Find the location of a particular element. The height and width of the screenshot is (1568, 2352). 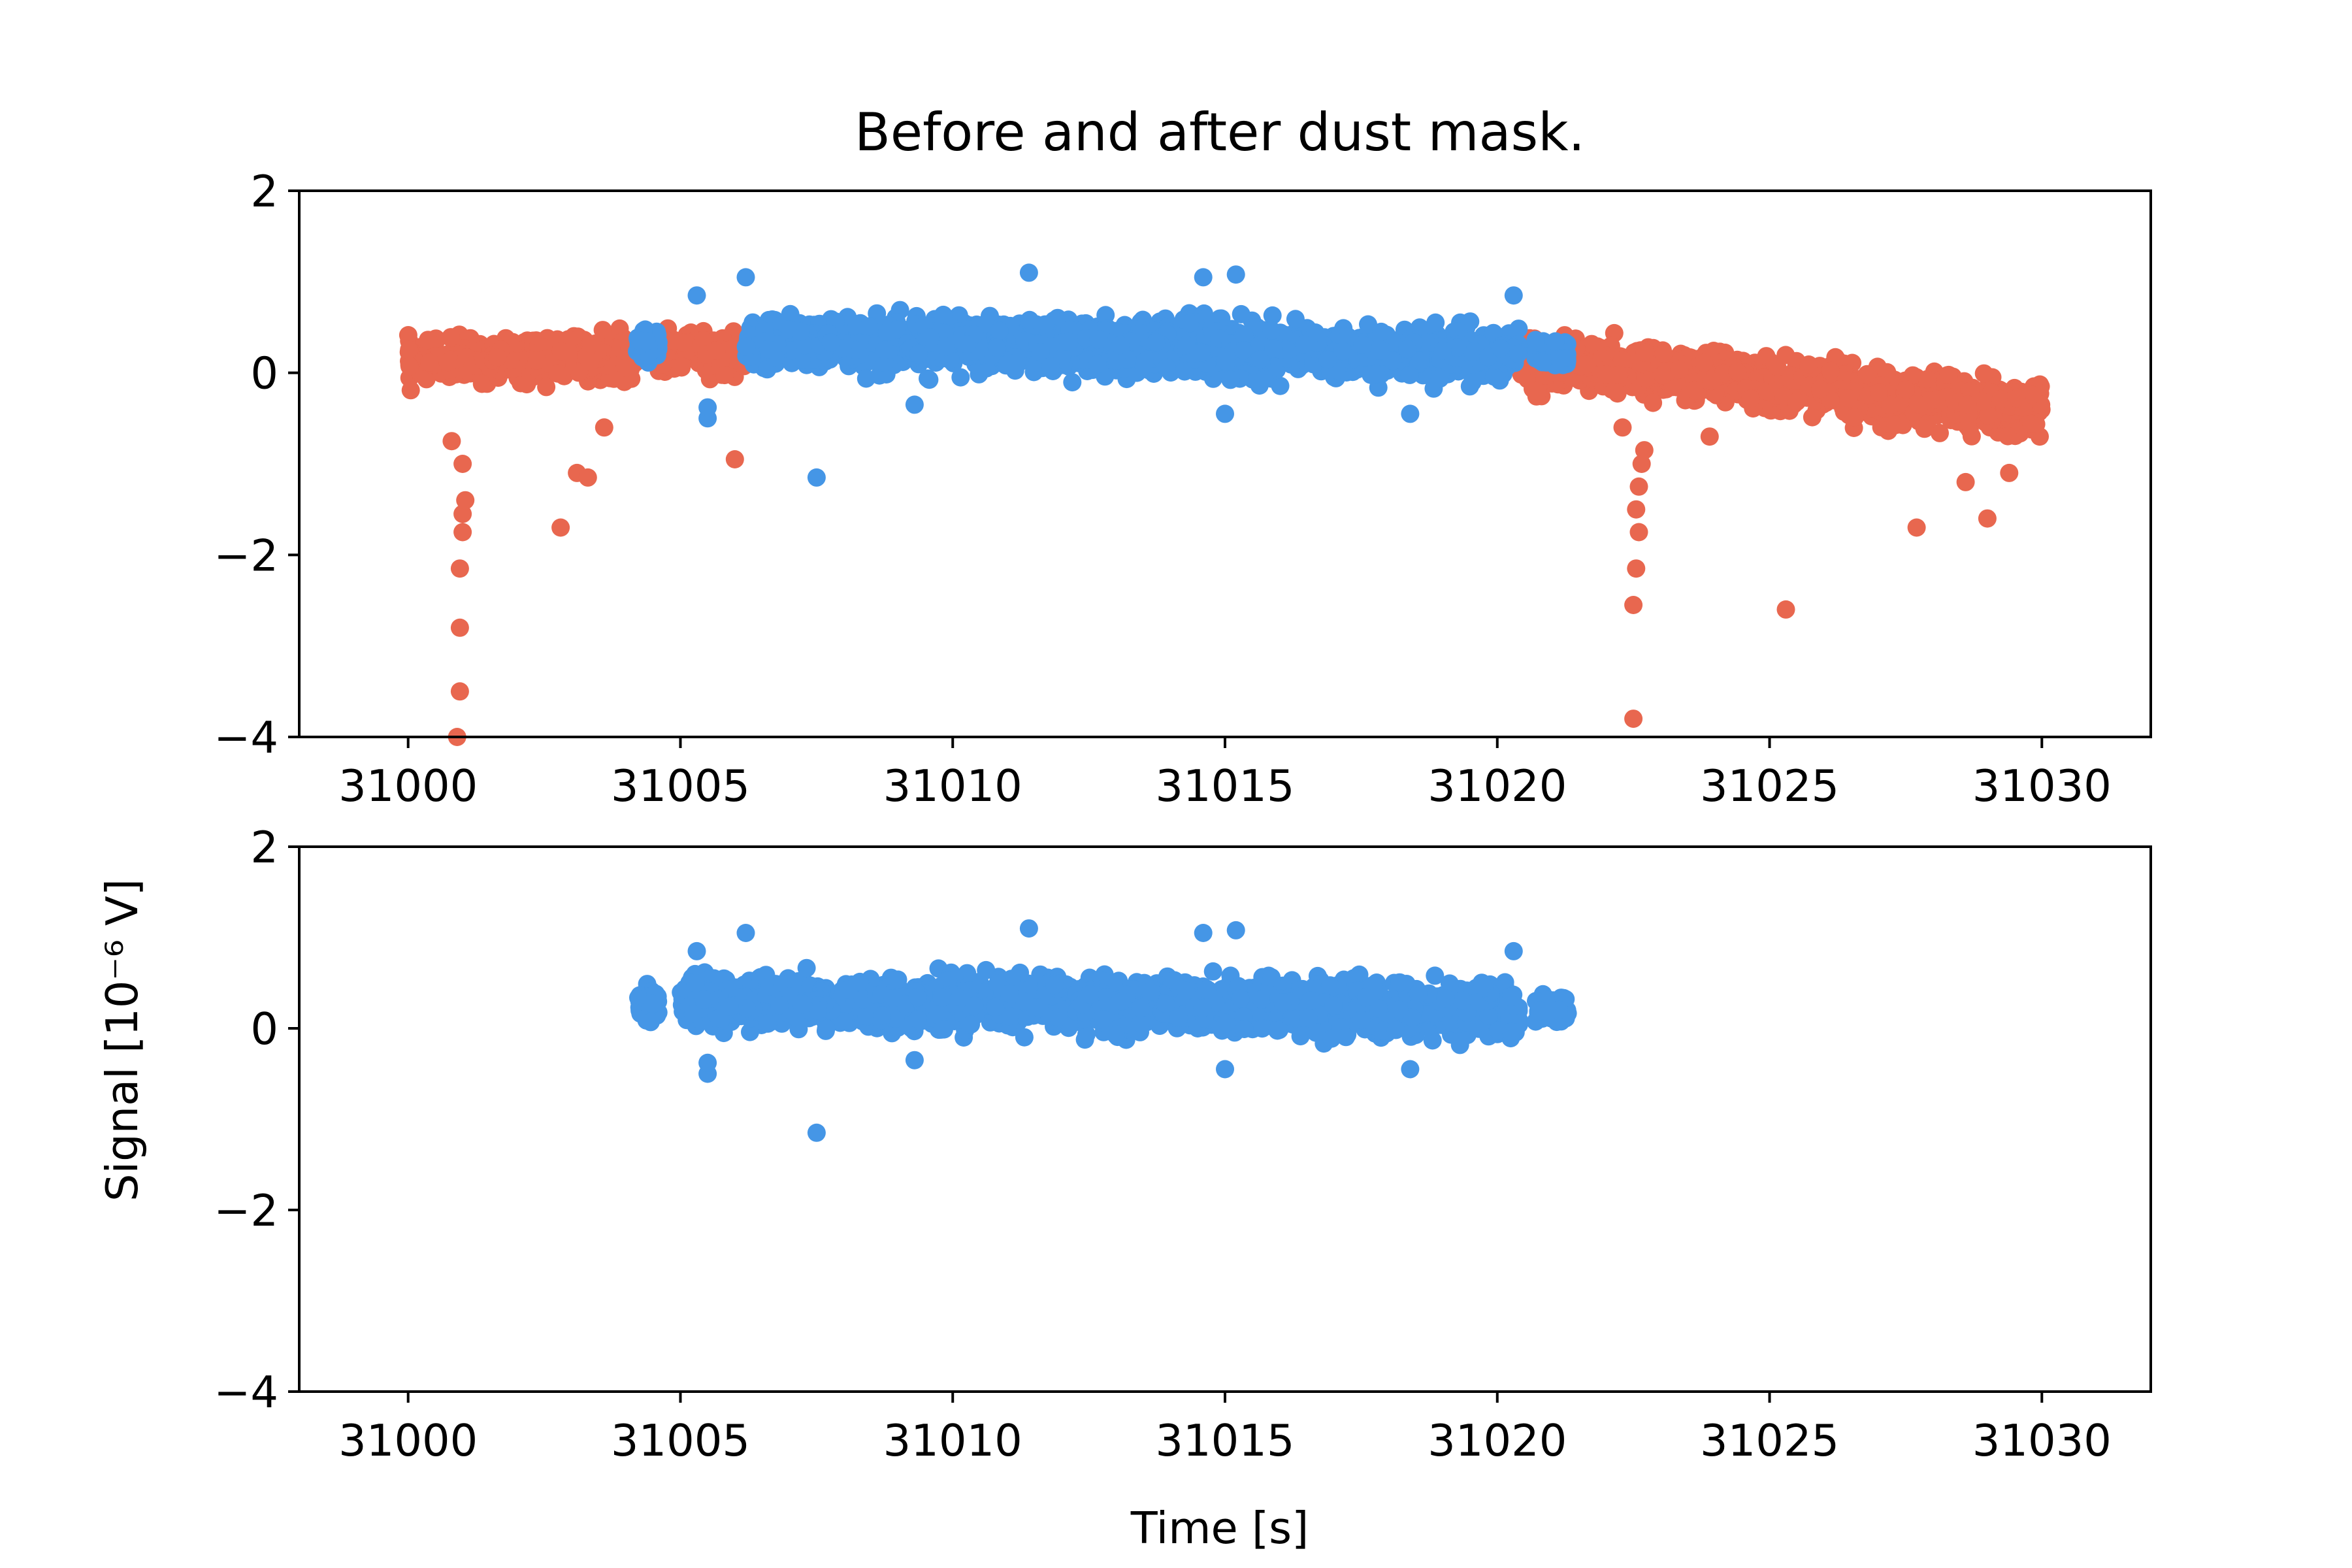

chart-title: Before and after dust mask. is located at coordinates (1220, 132).